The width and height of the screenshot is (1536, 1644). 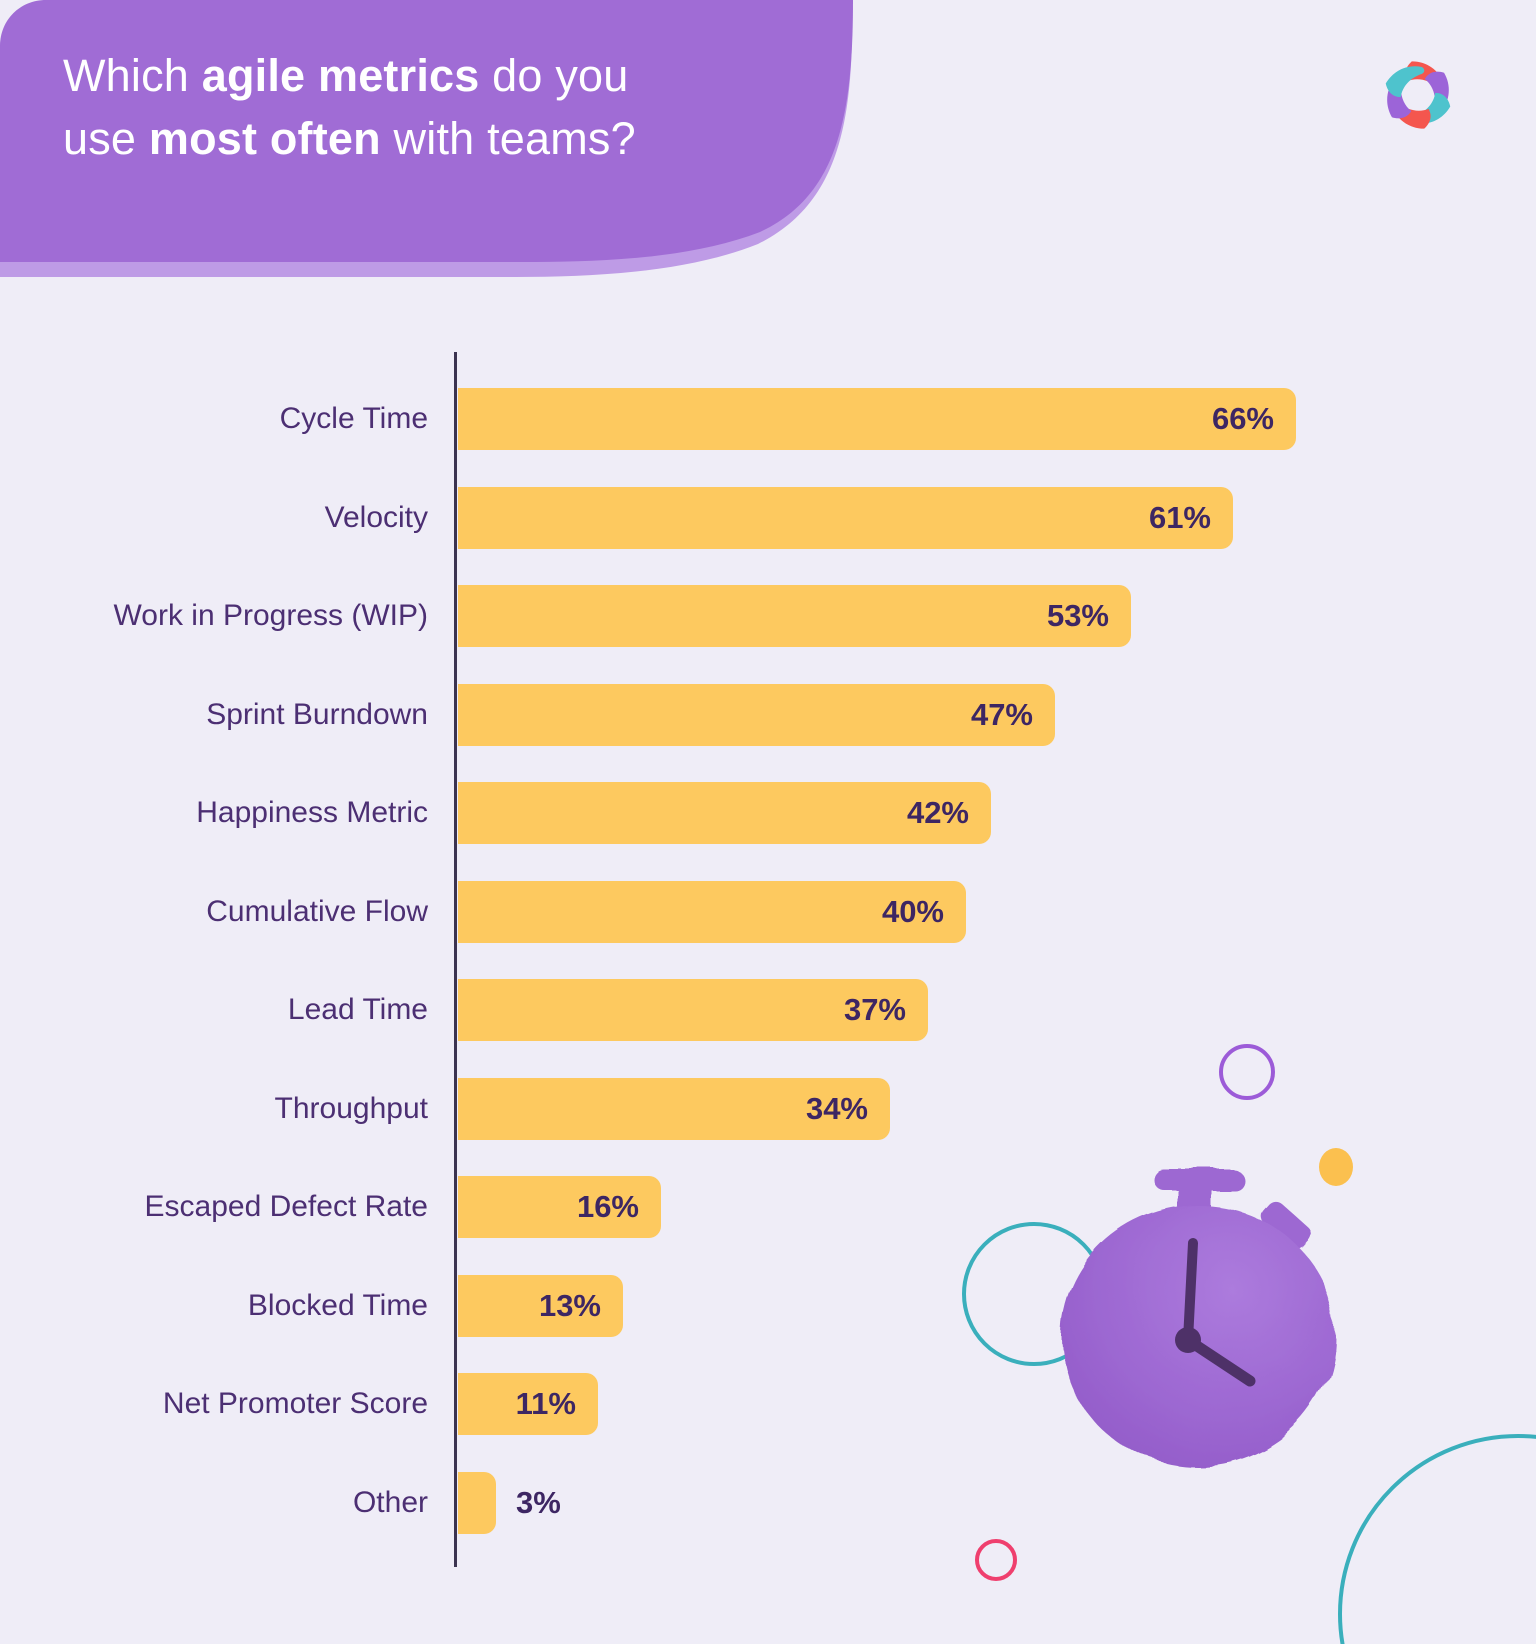 I want to click on logo-petals, so click(x=1418, y=95).